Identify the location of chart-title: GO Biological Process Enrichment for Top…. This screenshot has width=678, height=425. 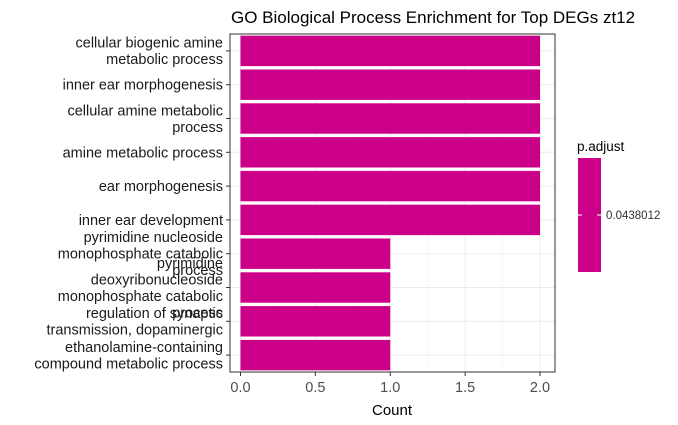
(433, 17).